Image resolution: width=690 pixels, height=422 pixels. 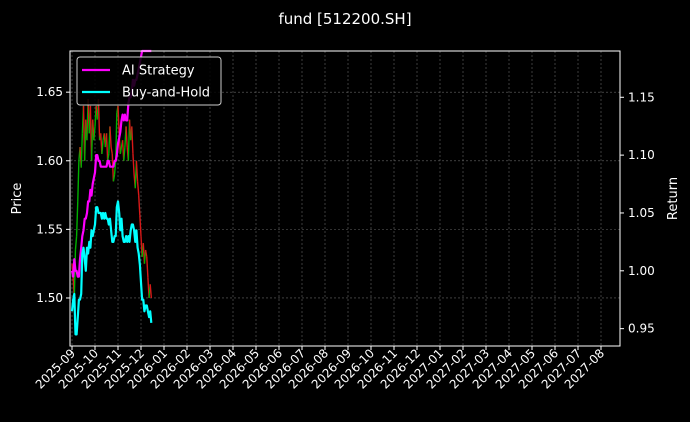 I want to click on y-axis-left-label: Price, so click(x=17, y=199).